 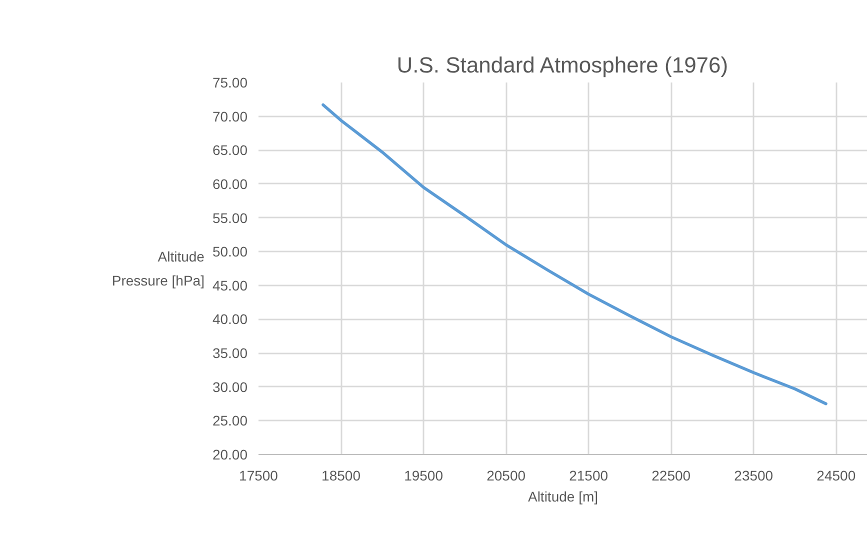 I want to click on y-tick-label: 50.00, so click(x=230, y=252).